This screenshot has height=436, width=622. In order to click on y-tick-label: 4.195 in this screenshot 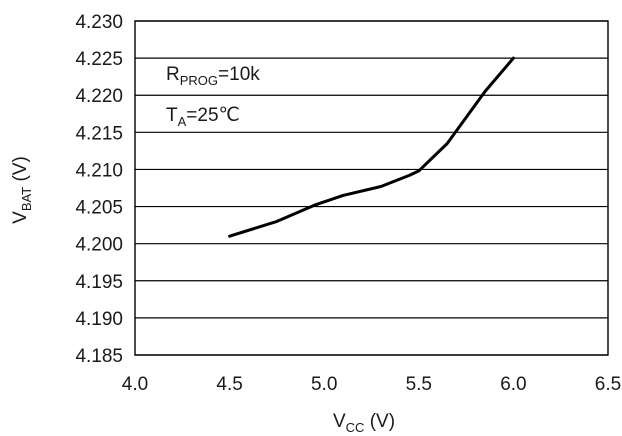, I will do `click(99, 282)`.